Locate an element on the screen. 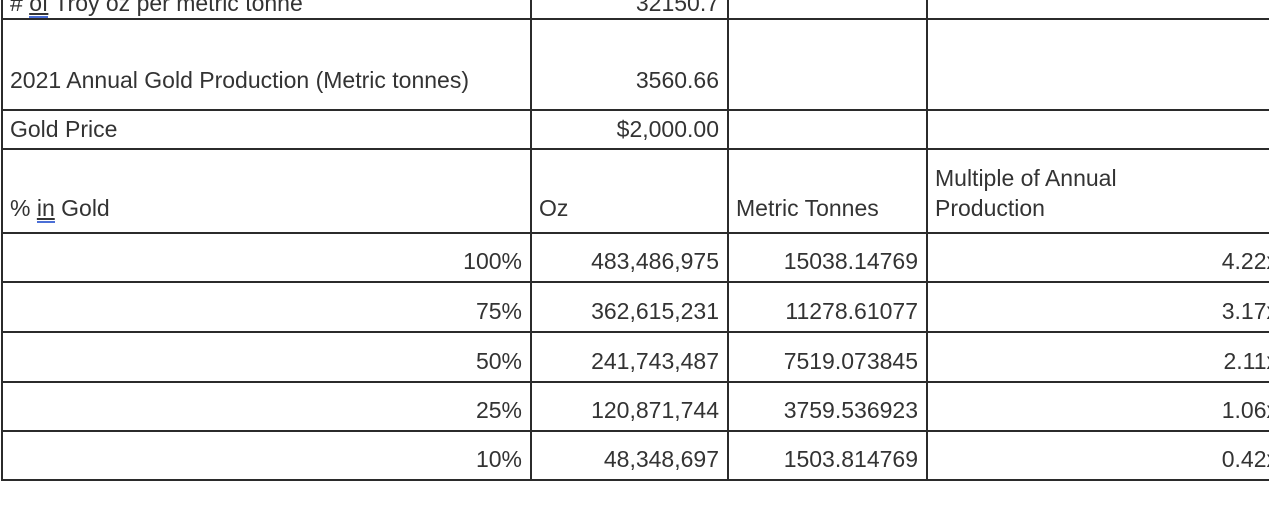 This screenshot has height=505, width=1269. cell-metric-tonnes: 3759.536923 is located at coordinates (827, 406).